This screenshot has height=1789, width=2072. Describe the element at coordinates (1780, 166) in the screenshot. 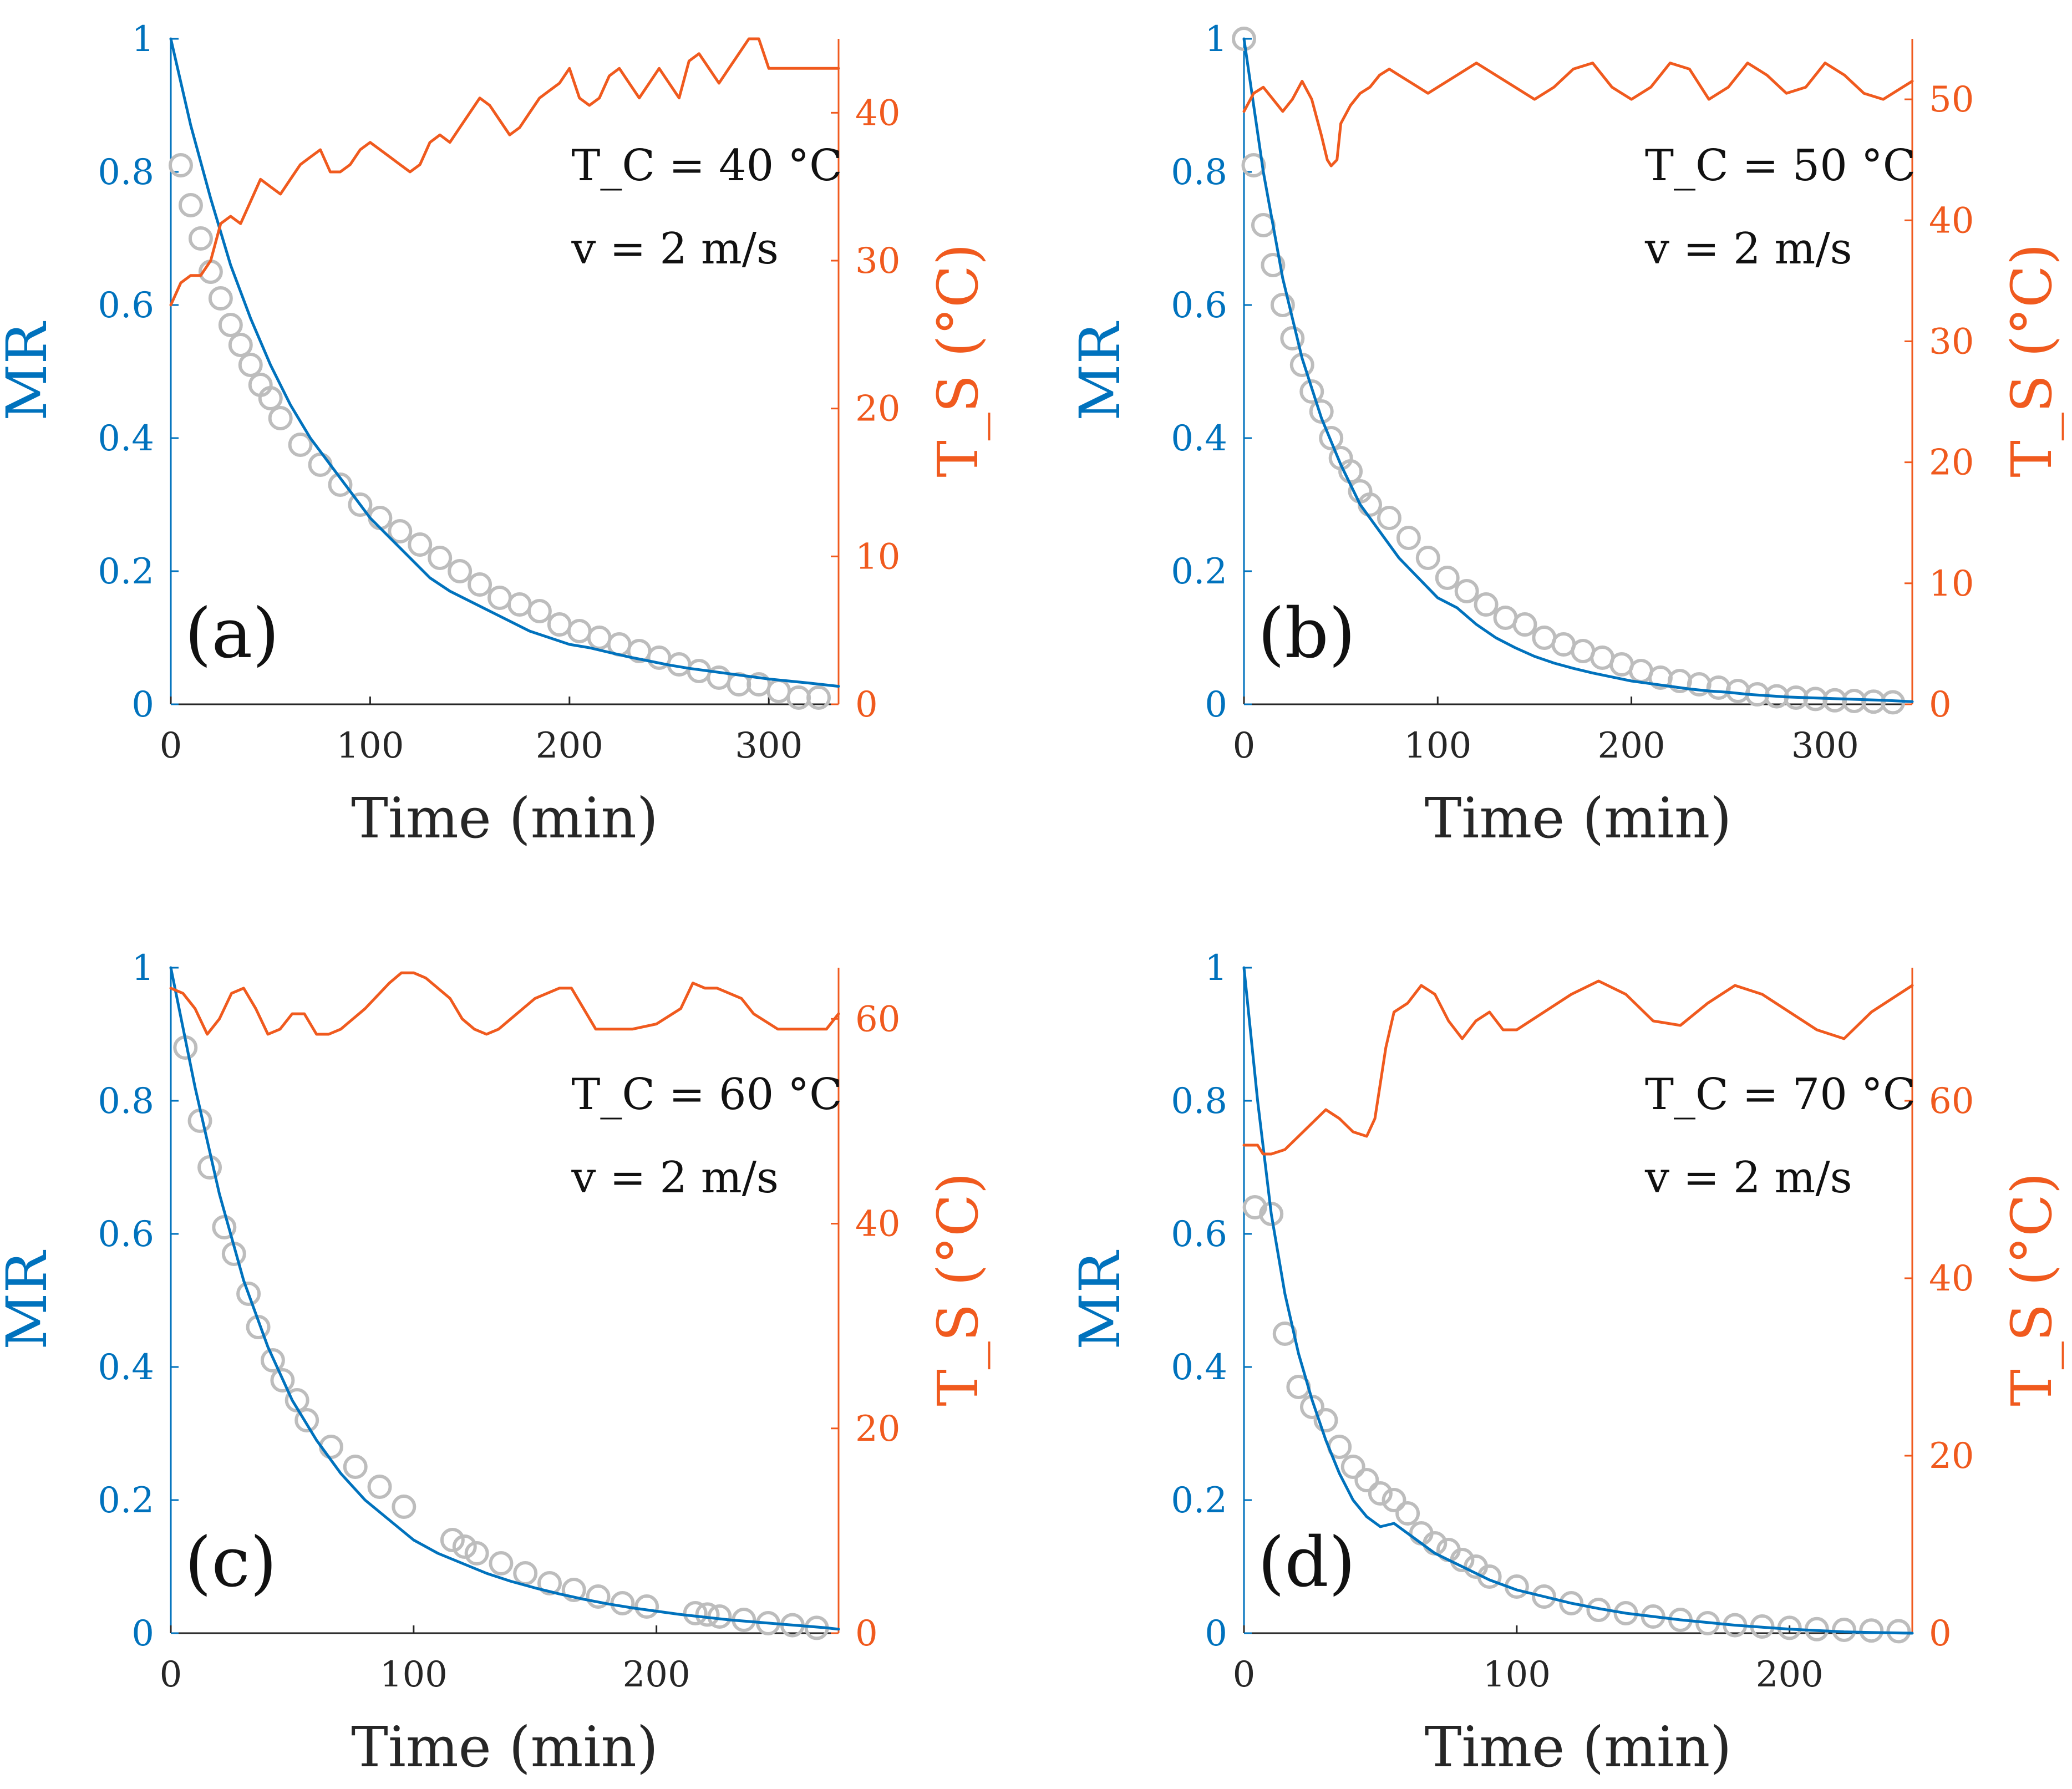

I see `annotation-tc: T_C = 50 °C` at that location.